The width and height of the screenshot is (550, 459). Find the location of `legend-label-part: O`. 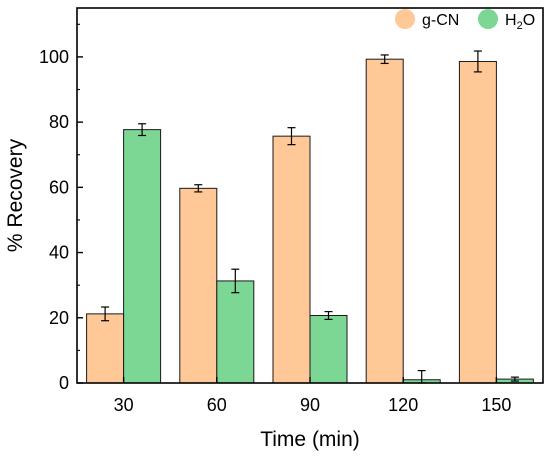

legend-label-part: O is located at coordinates (529, 20).